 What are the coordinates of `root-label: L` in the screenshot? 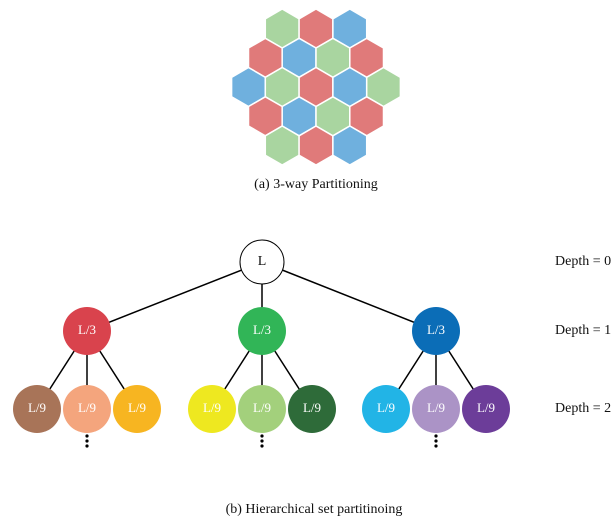 It's located at (262, 261).